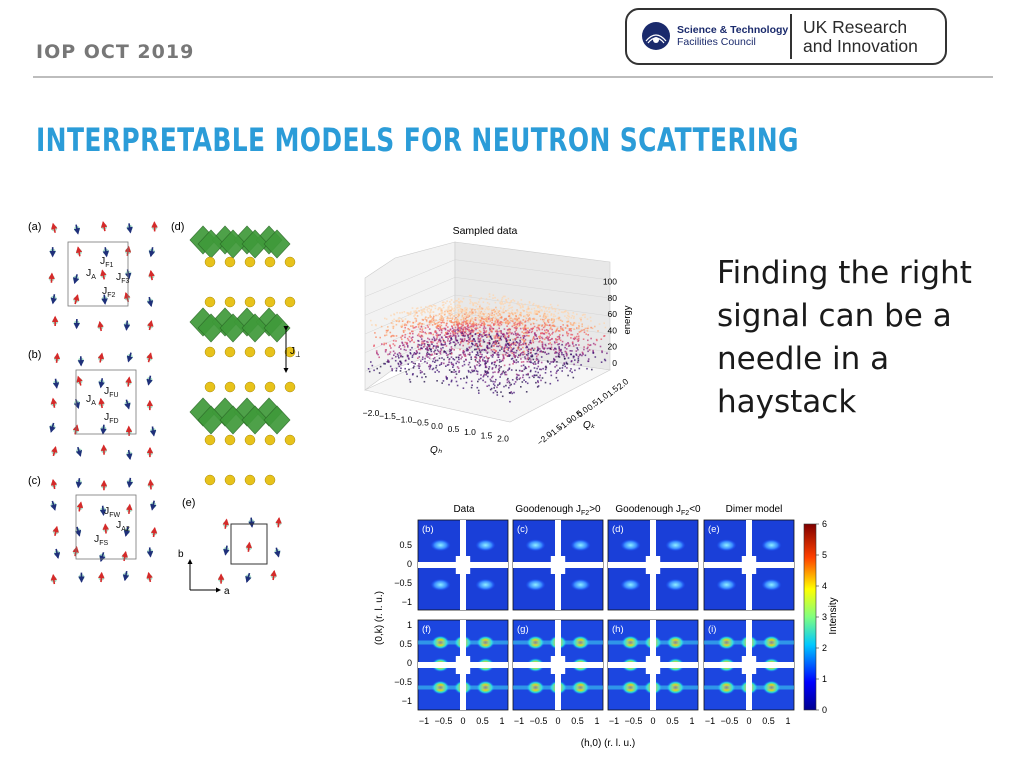 The height and width of the screenshot is (768, 1024). I want to click on octahedron, so click(211, 420).